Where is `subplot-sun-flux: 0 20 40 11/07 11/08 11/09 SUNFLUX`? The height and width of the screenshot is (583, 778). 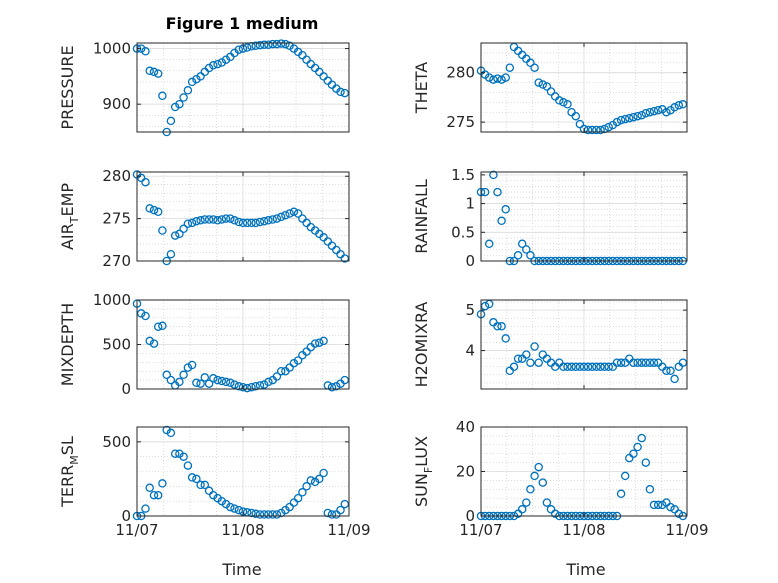 subplot-sun-flux: 0 20 40 11/07 11/08 11/09 SUNFLUX is located at coordinates (560, 478).